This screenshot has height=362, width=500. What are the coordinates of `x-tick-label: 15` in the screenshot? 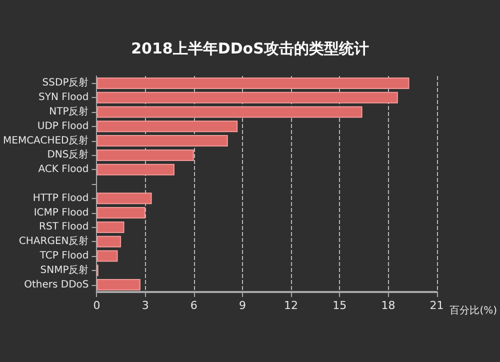 It's located at (339, 305).